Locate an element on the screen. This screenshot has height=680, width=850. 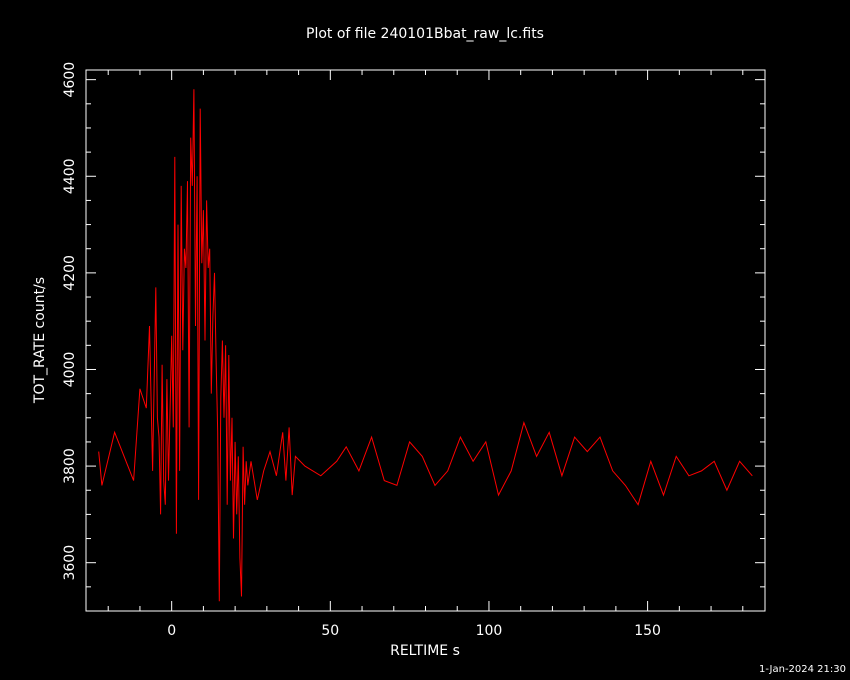
y-tick-label: 4200 is located at coordinates (70, 273).